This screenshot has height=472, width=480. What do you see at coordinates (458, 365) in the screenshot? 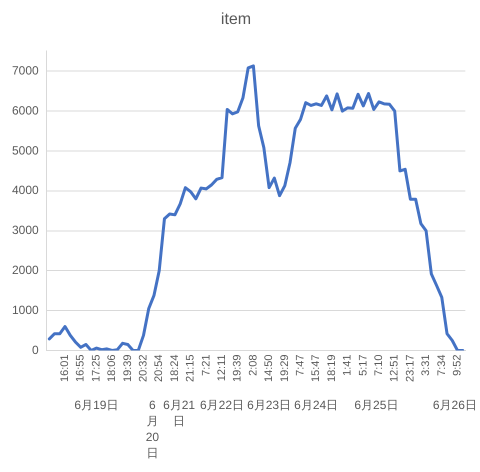
I see `x-tick-label: 9:52` at bounding box center [458, 365].